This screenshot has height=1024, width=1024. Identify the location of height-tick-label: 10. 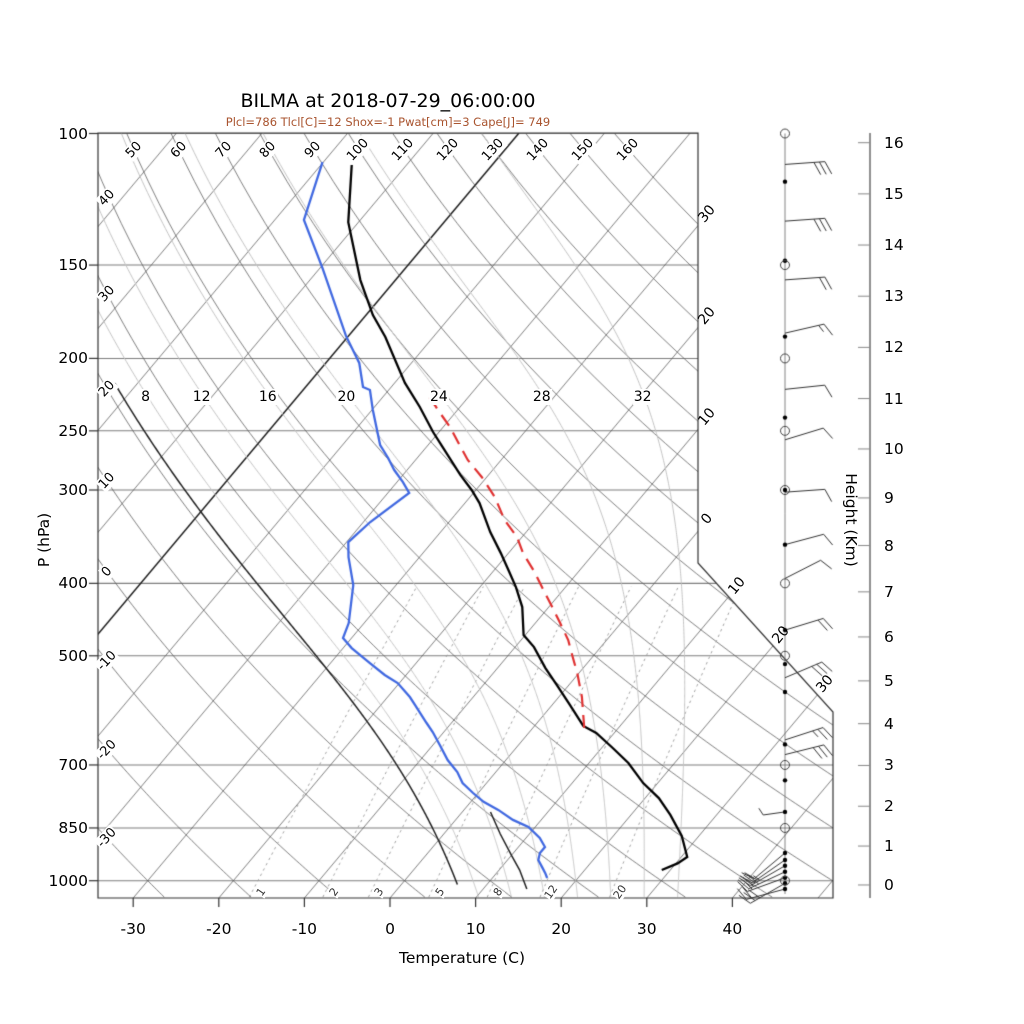
(894, 448).